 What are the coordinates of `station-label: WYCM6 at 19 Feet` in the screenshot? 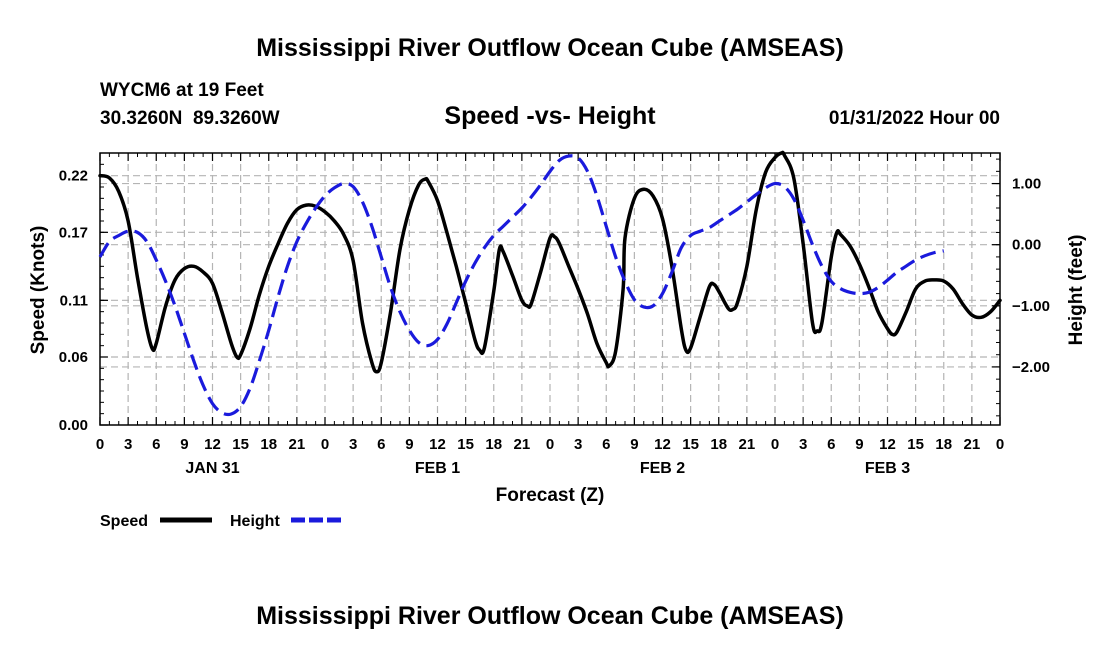 It's located at (182, 90).